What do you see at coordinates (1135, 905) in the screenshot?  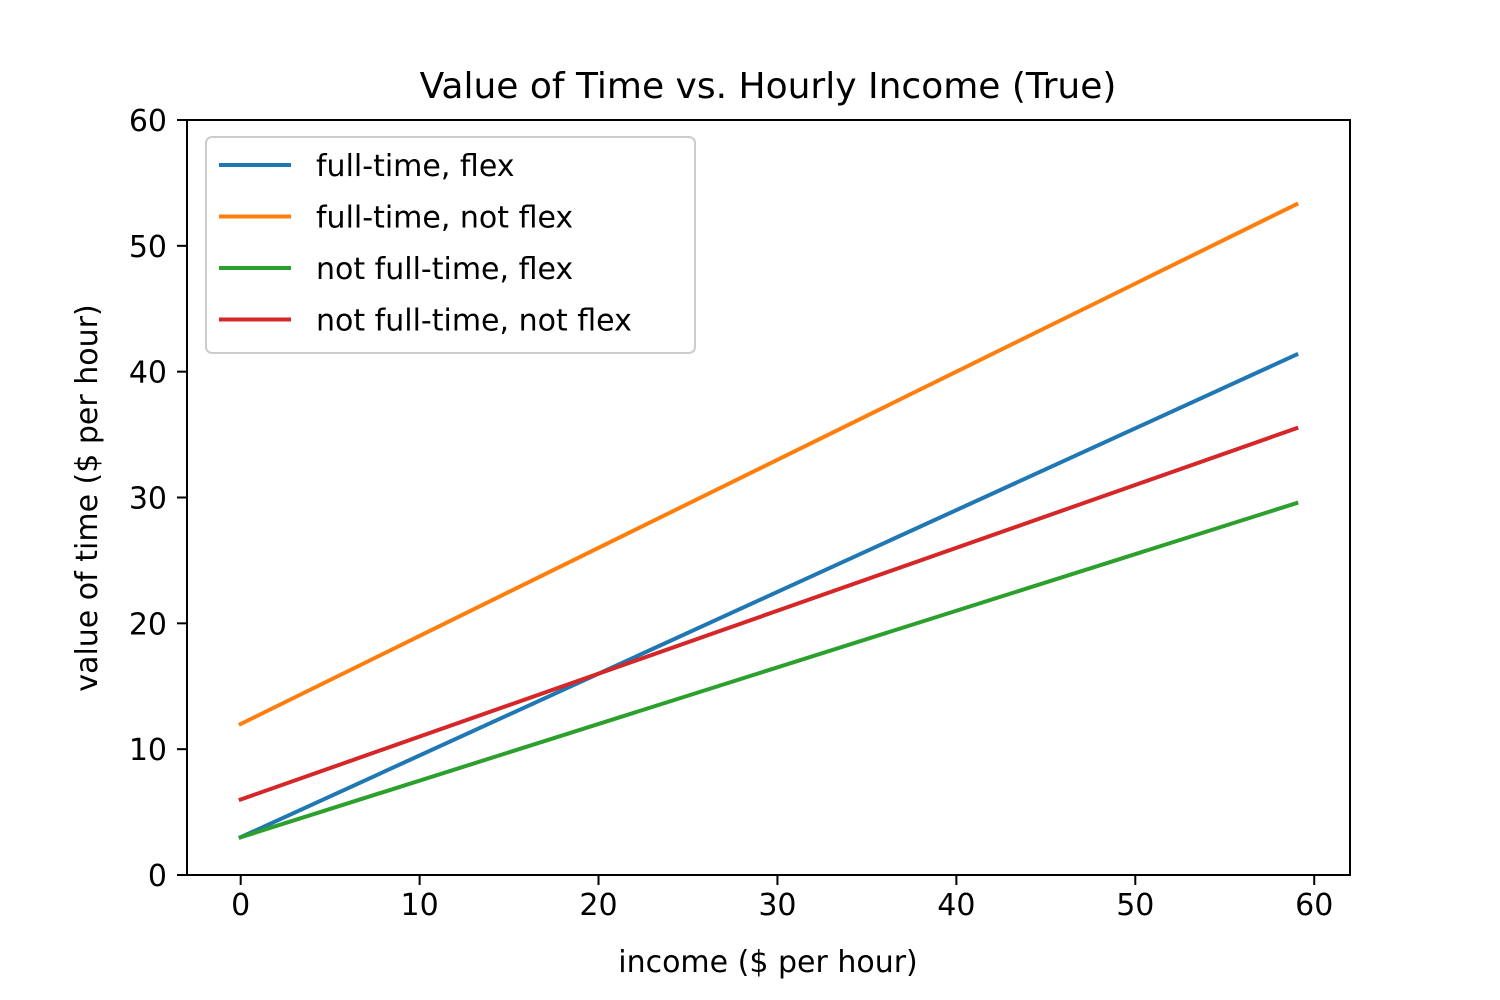 I see `x-tick-label: 50` at bounding box center [1135, 905].